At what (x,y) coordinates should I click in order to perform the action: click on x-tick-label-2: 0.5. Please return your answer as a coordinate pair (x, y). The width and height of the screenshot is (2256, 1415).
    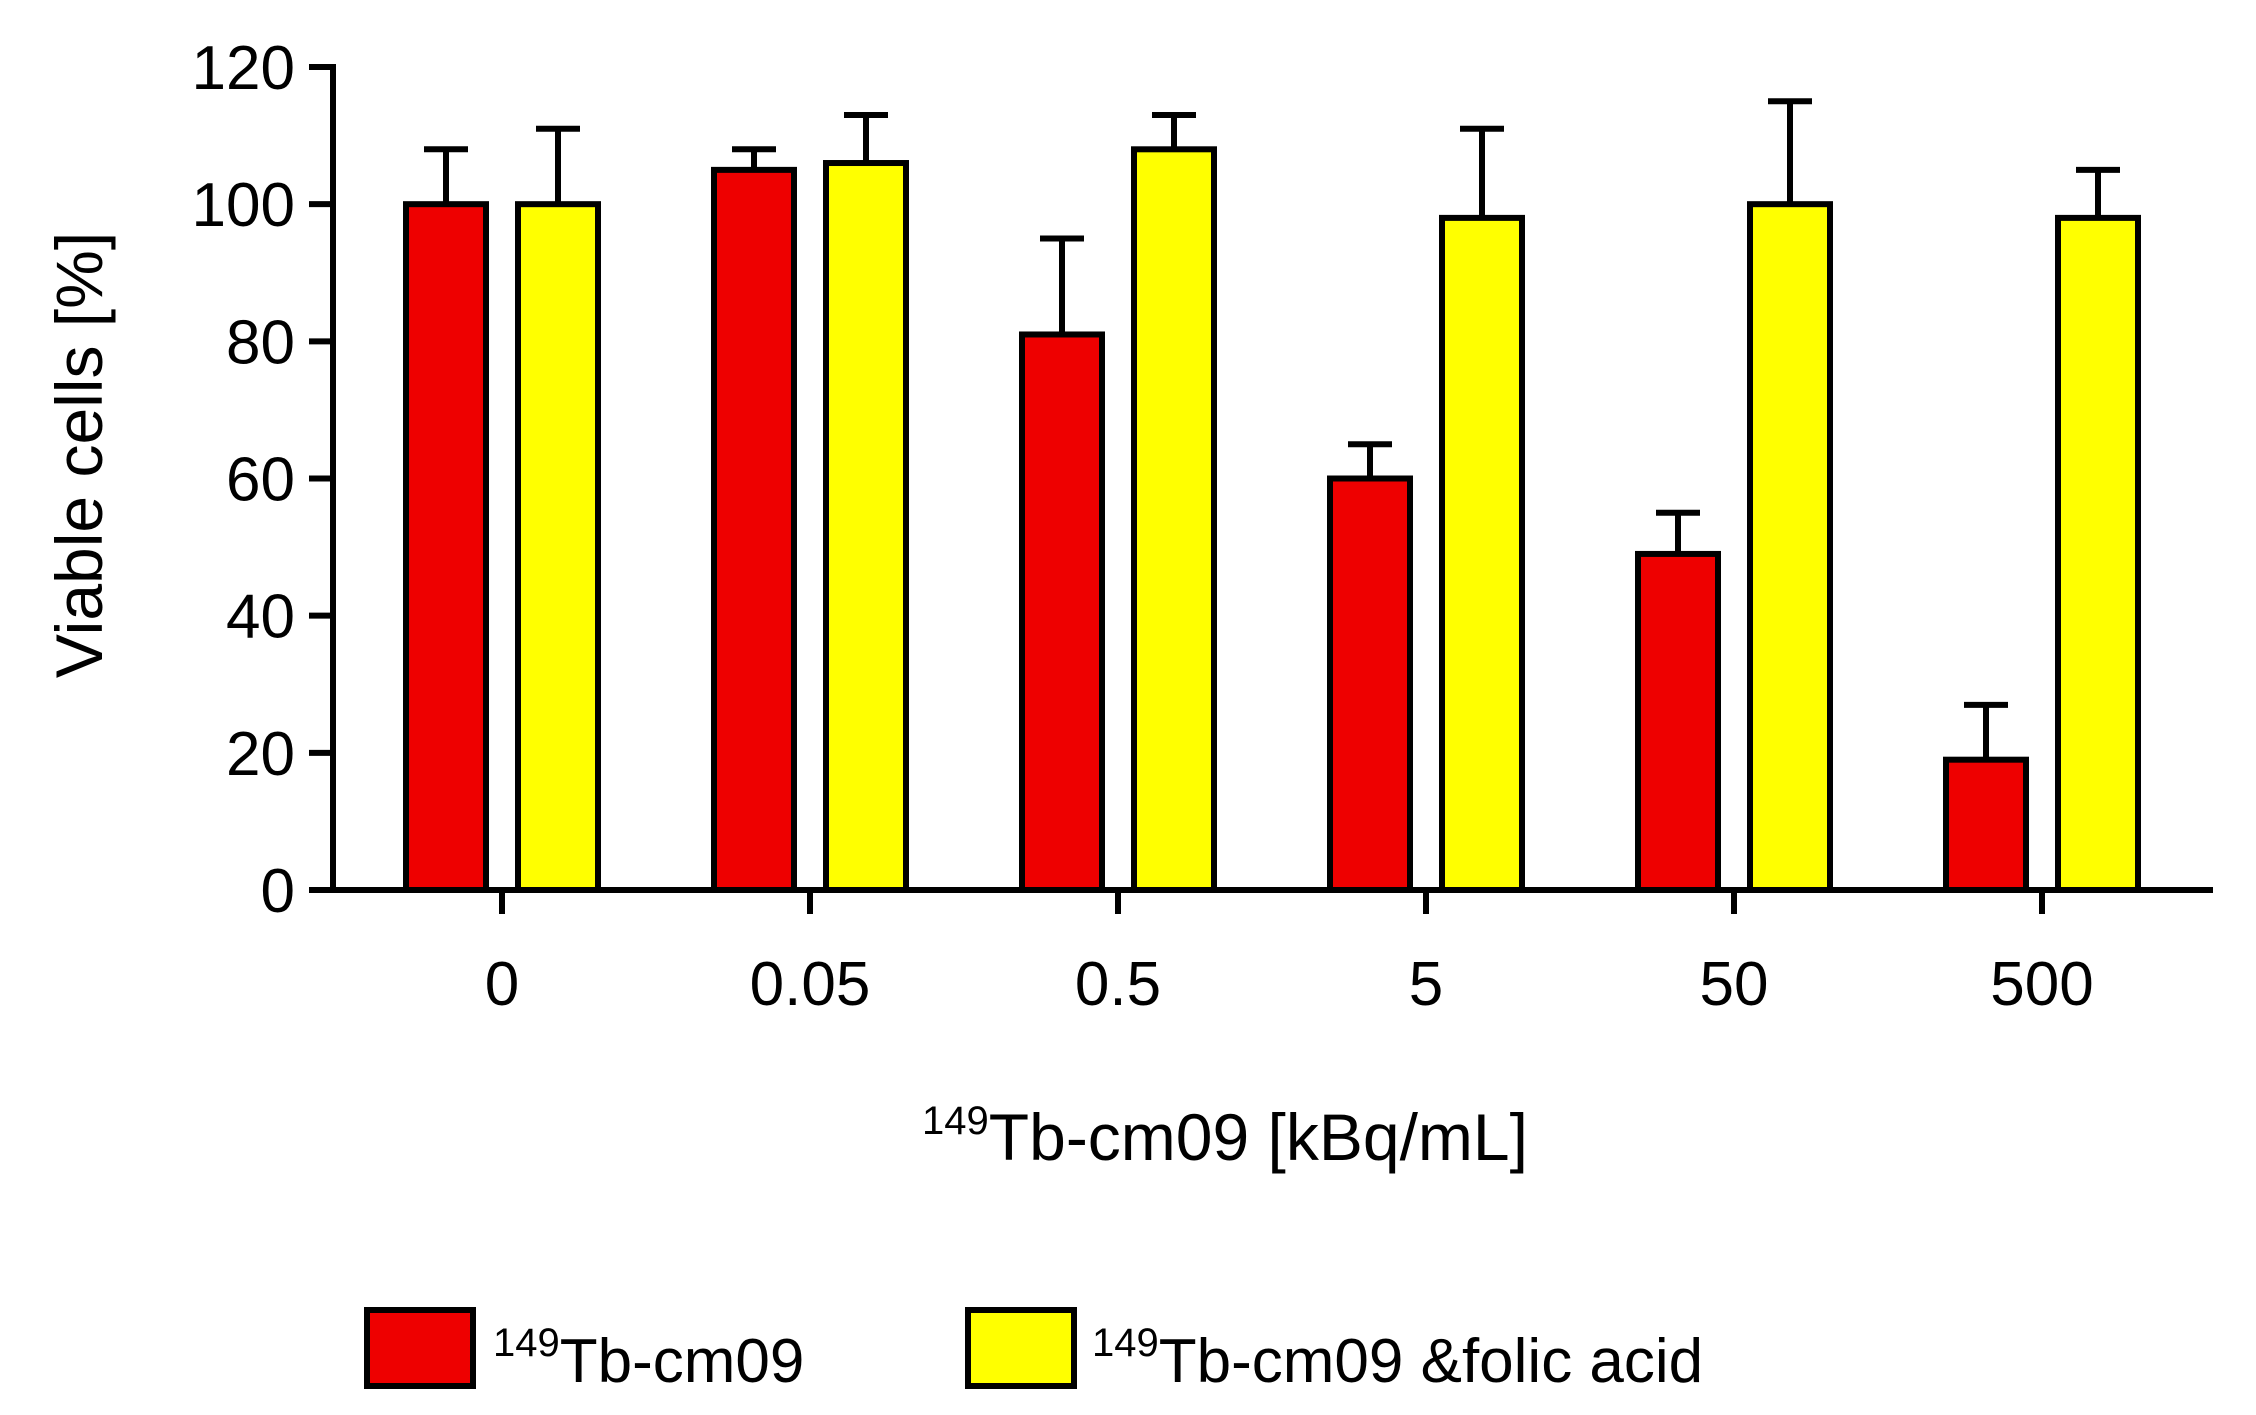
    Looking at the image, I should click on (1118, 984).